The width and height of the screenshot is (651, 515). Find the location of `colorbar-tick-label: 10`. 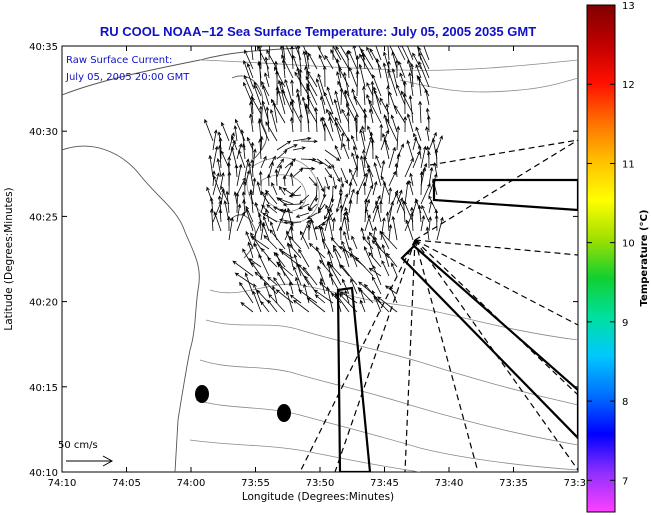

colorbar-tick-label: 10 is located at coordinates (628, 244).